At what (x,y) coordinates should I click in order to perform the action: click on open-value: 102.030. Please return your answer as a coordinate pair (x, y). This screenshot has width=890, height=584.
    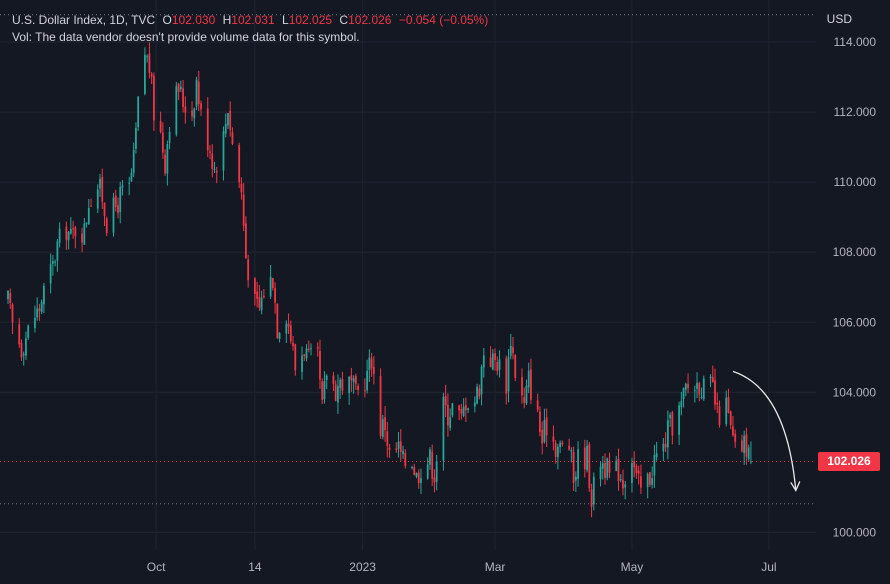
    Looking at the image, I should click on (193, 20).